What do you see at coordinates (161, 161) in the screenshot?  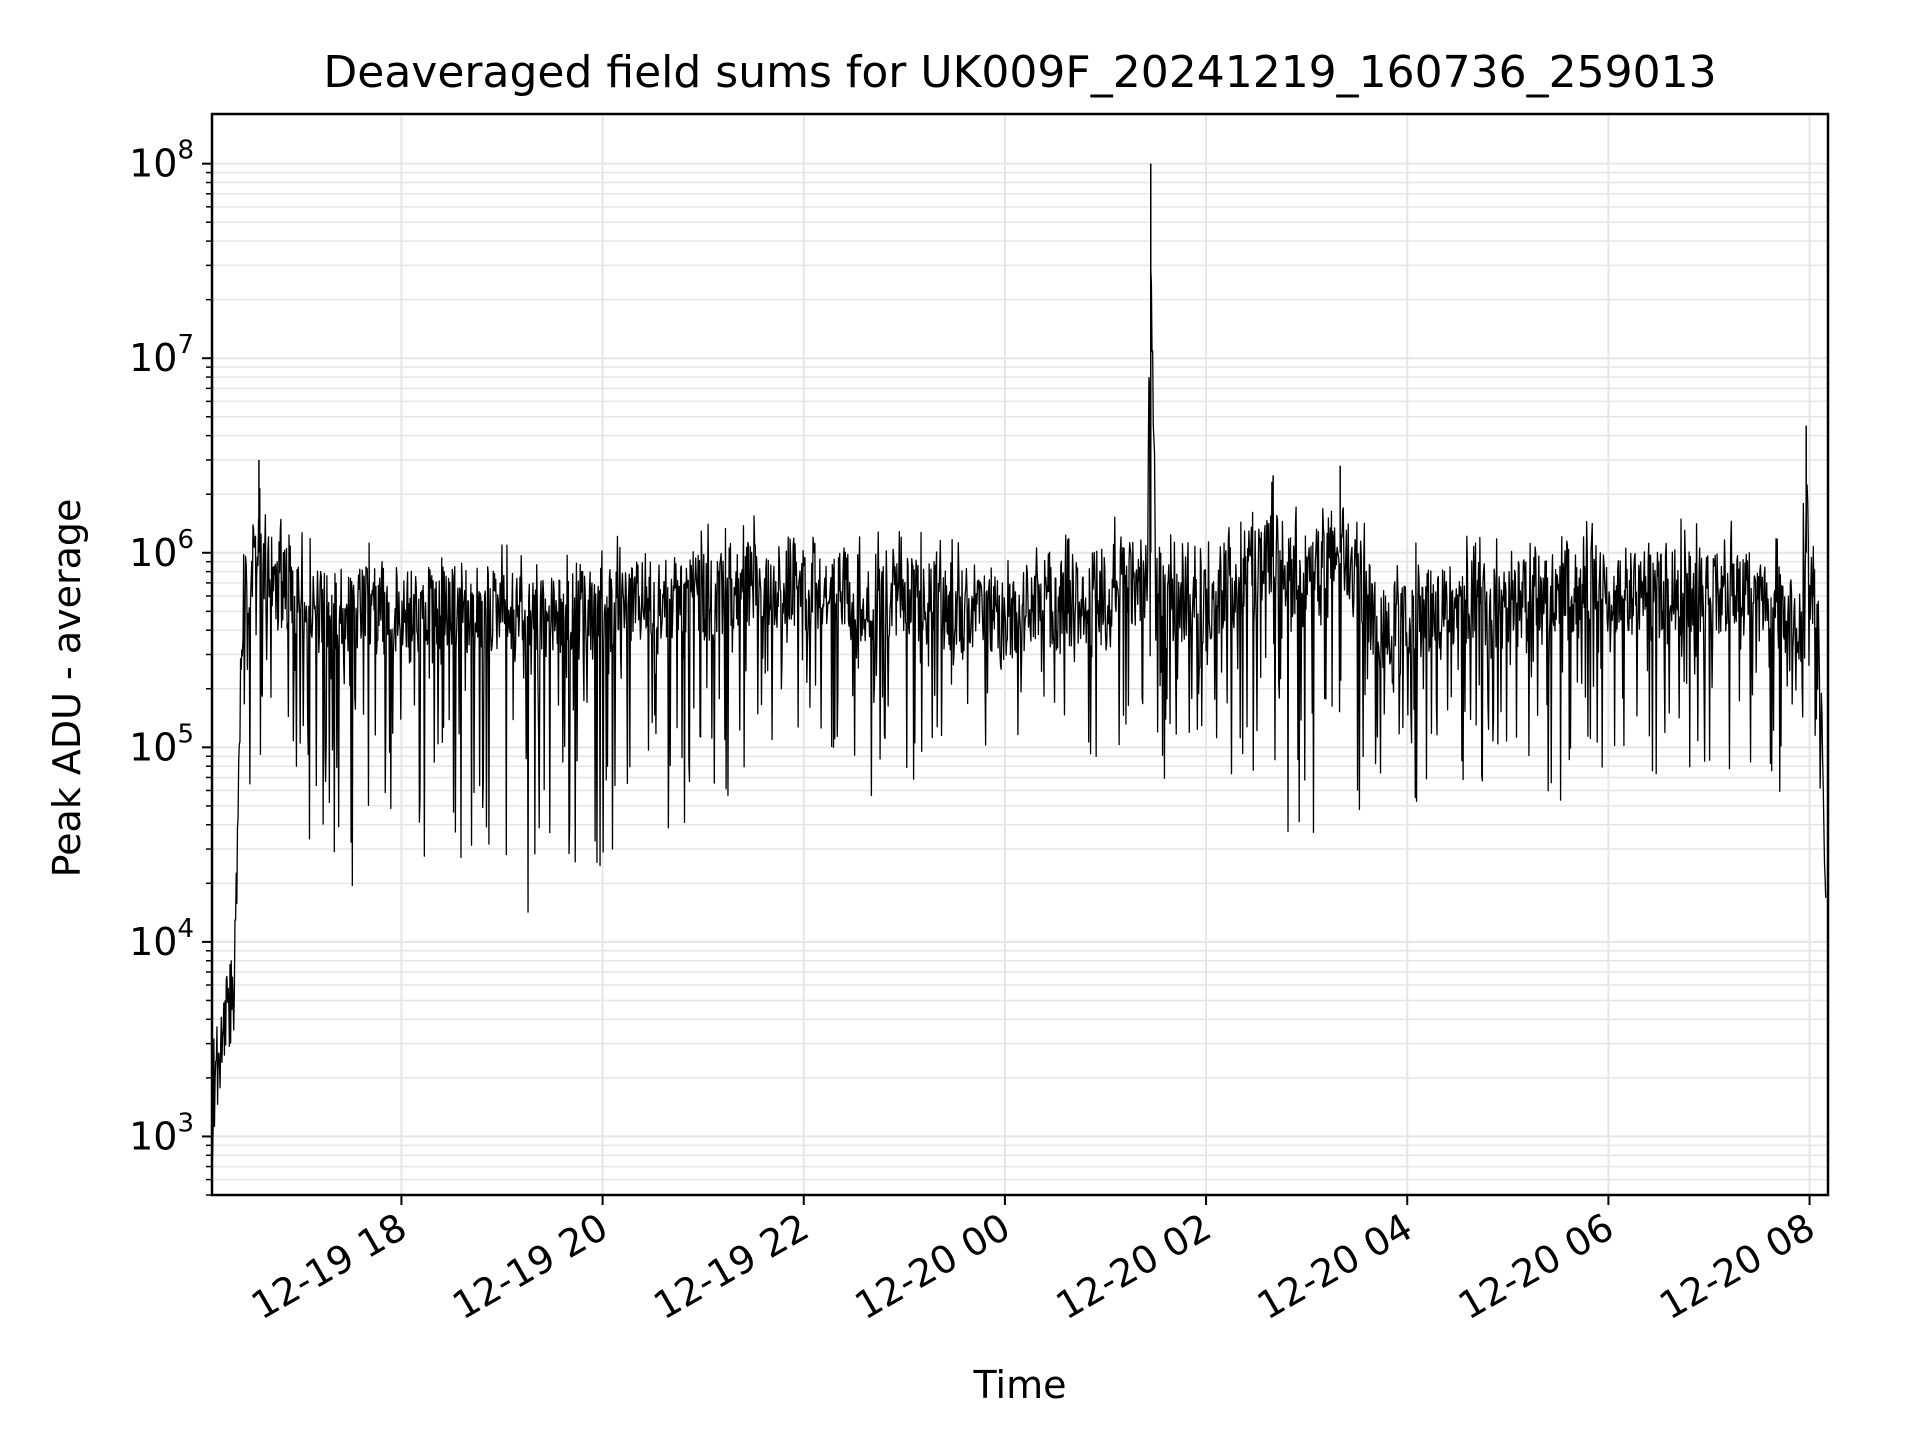 I see `y-tick-label: 10⁸` at bounding box center [161, 161].